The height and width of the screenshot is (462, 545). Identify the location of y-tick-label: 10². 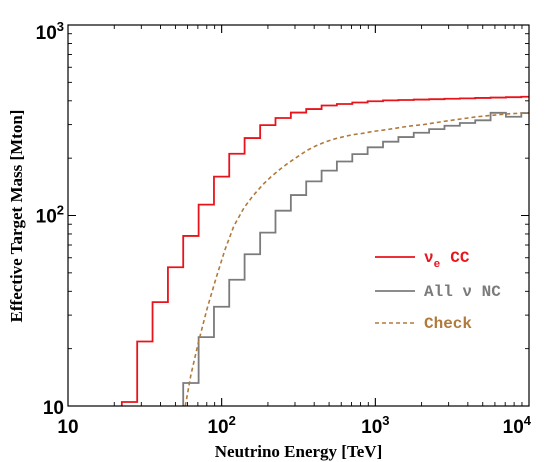
(50, 215).